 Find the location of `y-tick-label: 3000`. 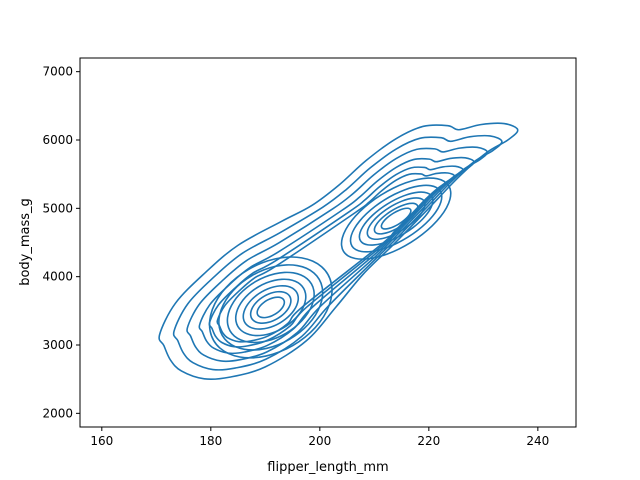

y-tick-label: 3000 is located at coordinates (57, 345).